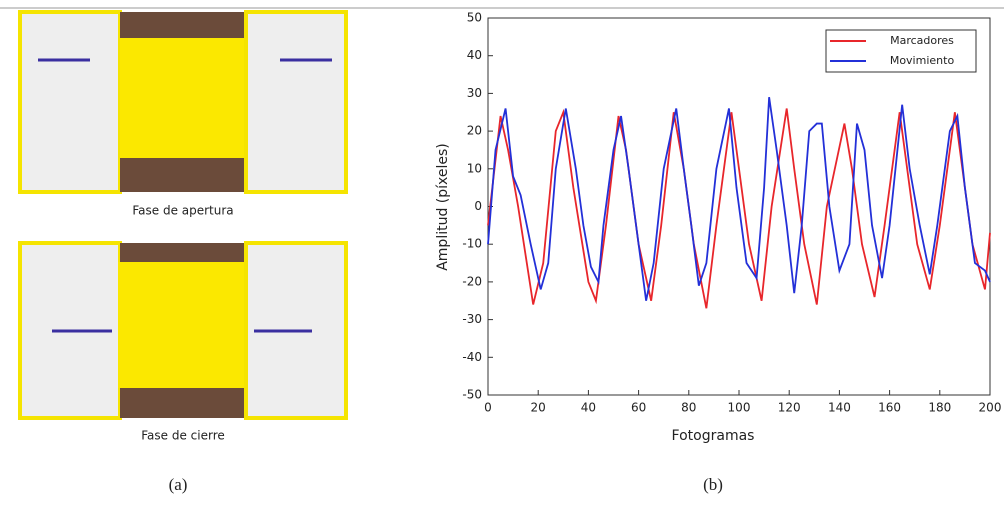 This screenshot has width=1004, height=505. What do you see at coordinates (839, 408) in the screenshot?
I see `x-tick-label: 140` at bounding box center [839, 408].